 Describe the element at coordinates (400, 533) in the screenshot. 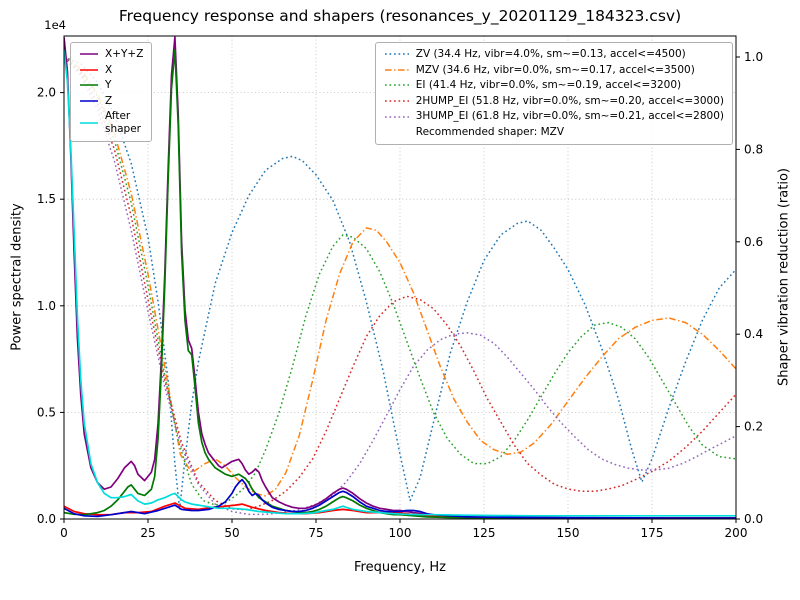

I see `x-tick-label: 100` at that location.